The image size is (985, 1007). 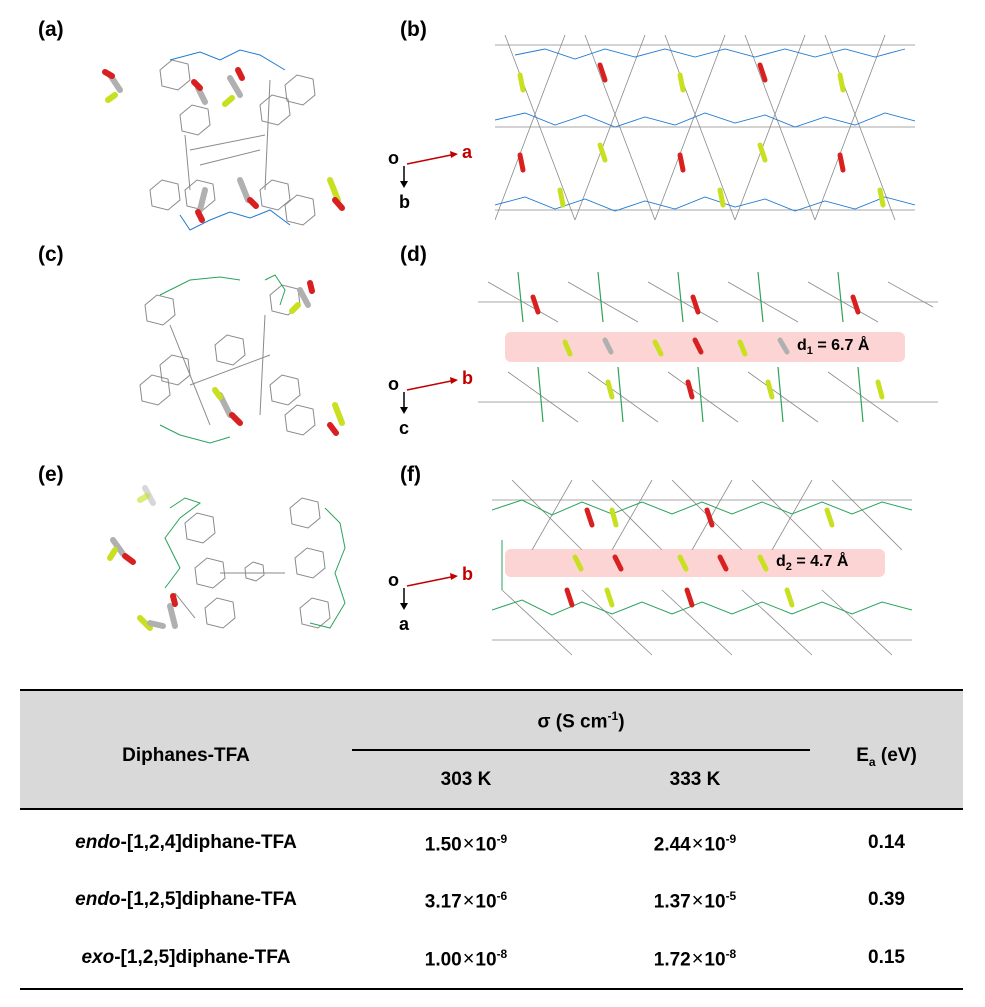 What do you see at coordinates (431, 404) in the screenshot?
I see `axes-d: o b c` at bounding box center [431, 404].